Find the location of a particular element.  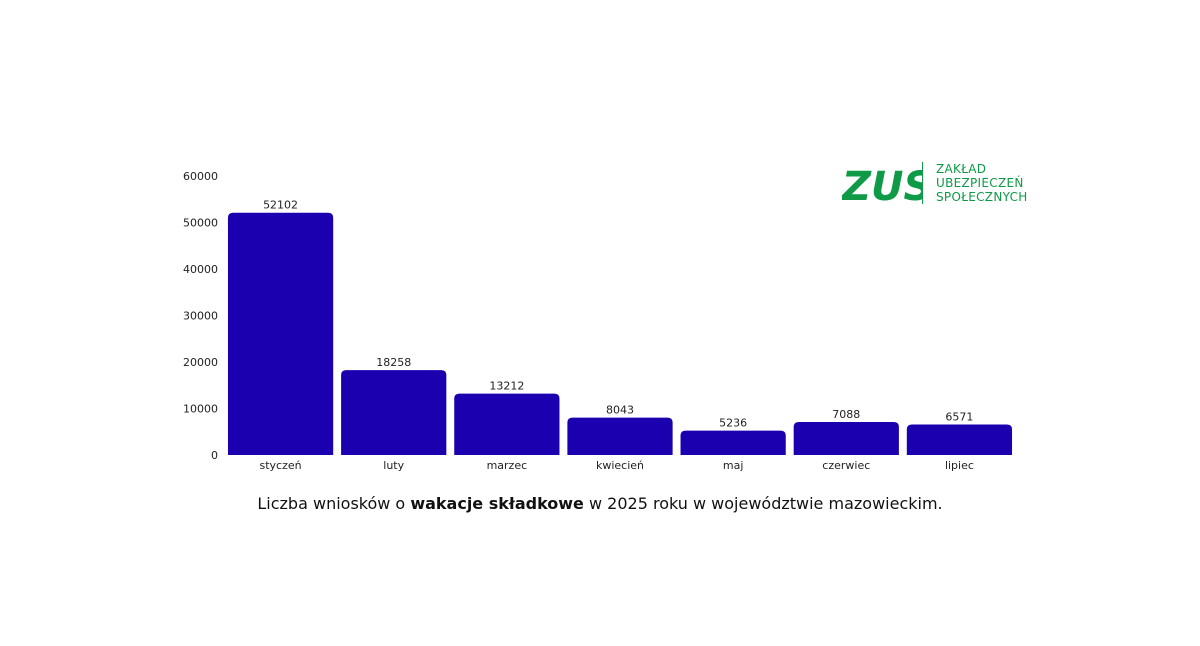

zus-logo-mark: ZUS is located at coordinates (886, 187).